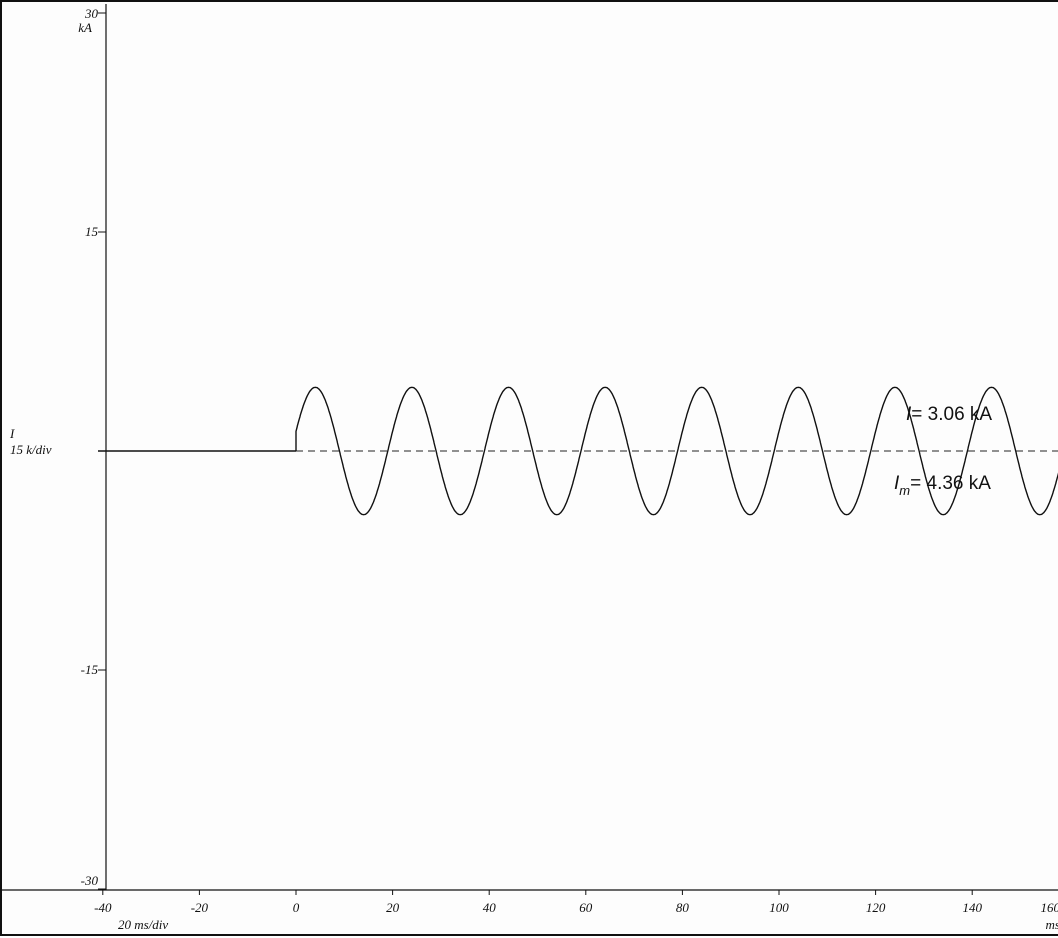 The image size is (1058, 938). I want to click on x-tick-label: 140, so click(972, 907).